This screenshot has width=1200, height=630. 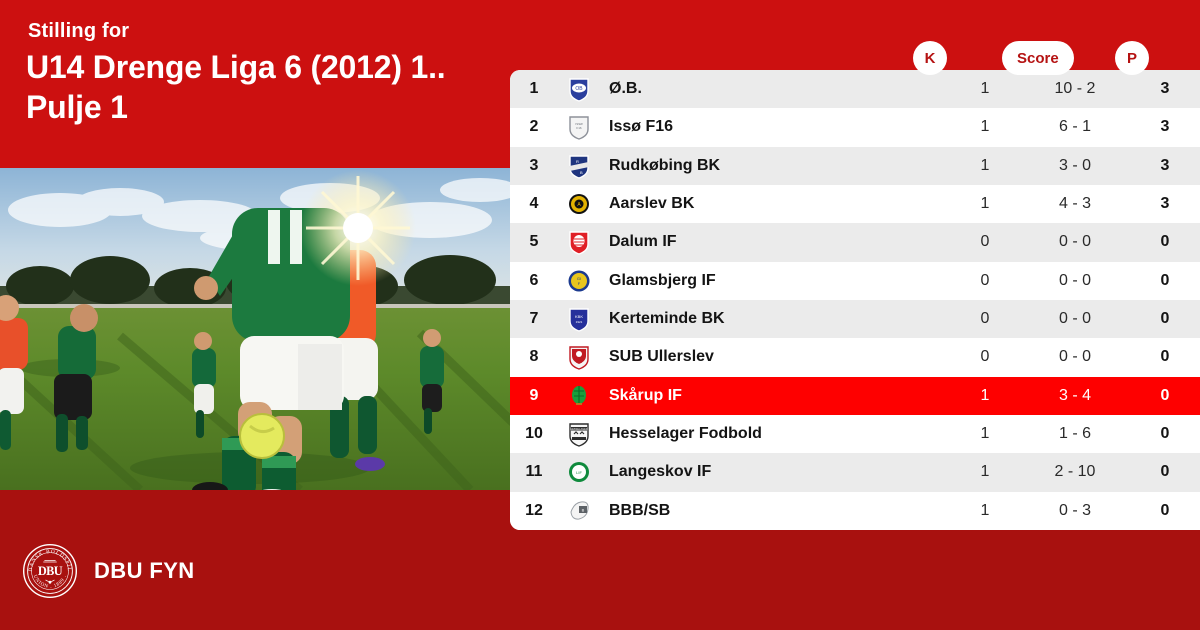 I want to click on row-team-name: Issø F16, so click(x=641, y=127).